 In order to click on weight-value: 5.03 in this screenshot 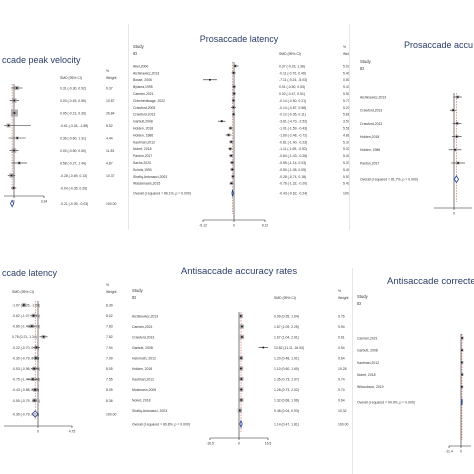, I will do `click(346, 66)`.